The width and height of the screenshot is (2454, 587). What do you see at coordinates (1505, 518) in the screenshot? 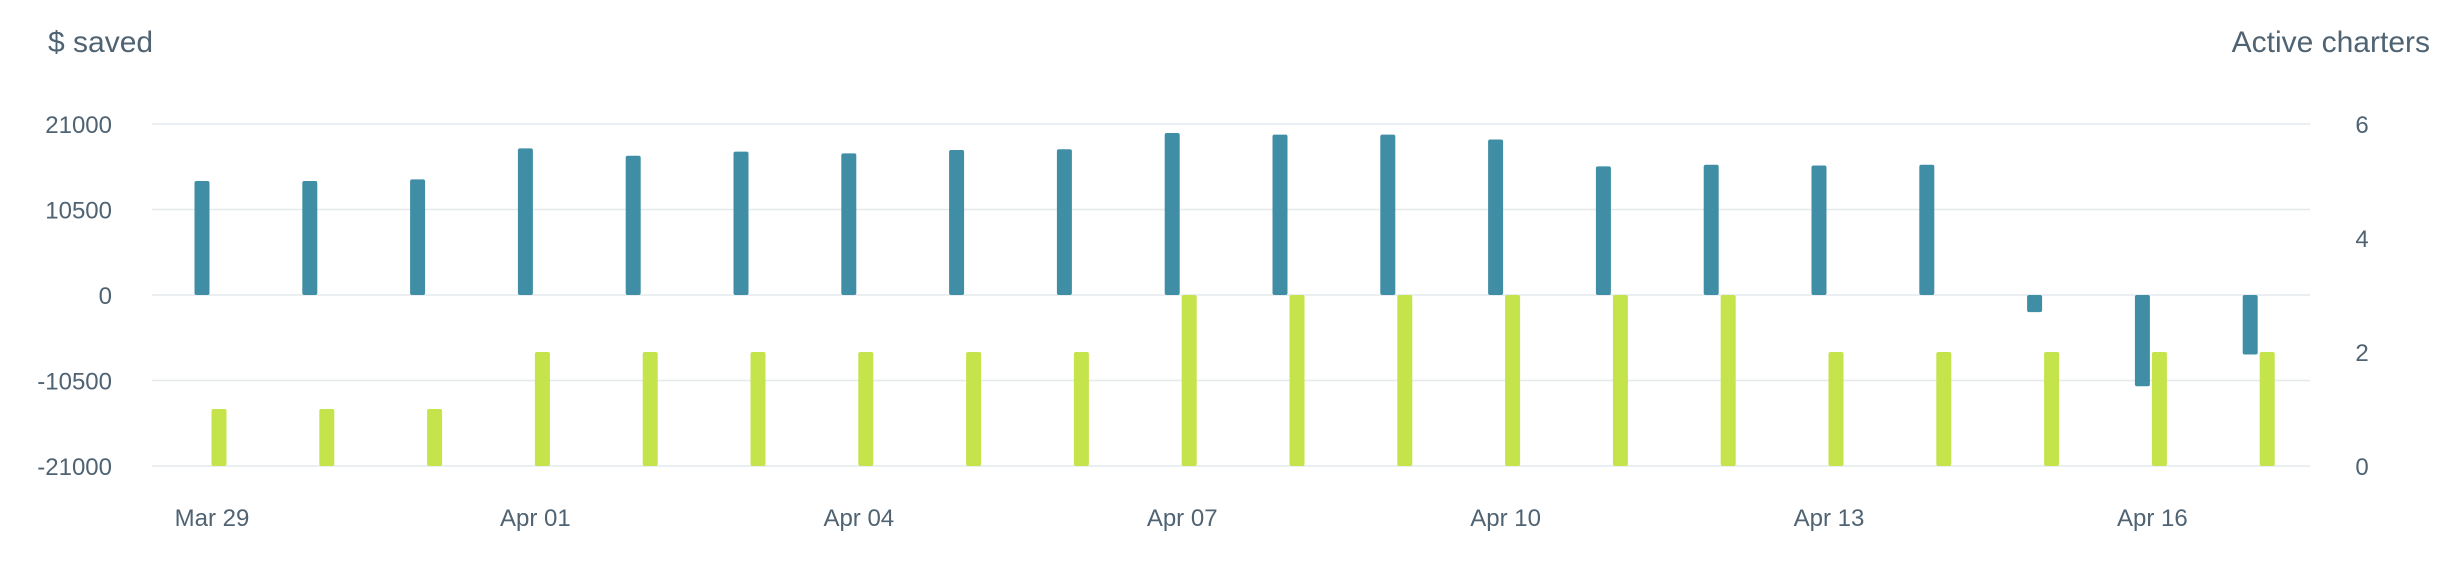
I see `x-tick-label: Apr 10` at bounding box center [1505, 518].